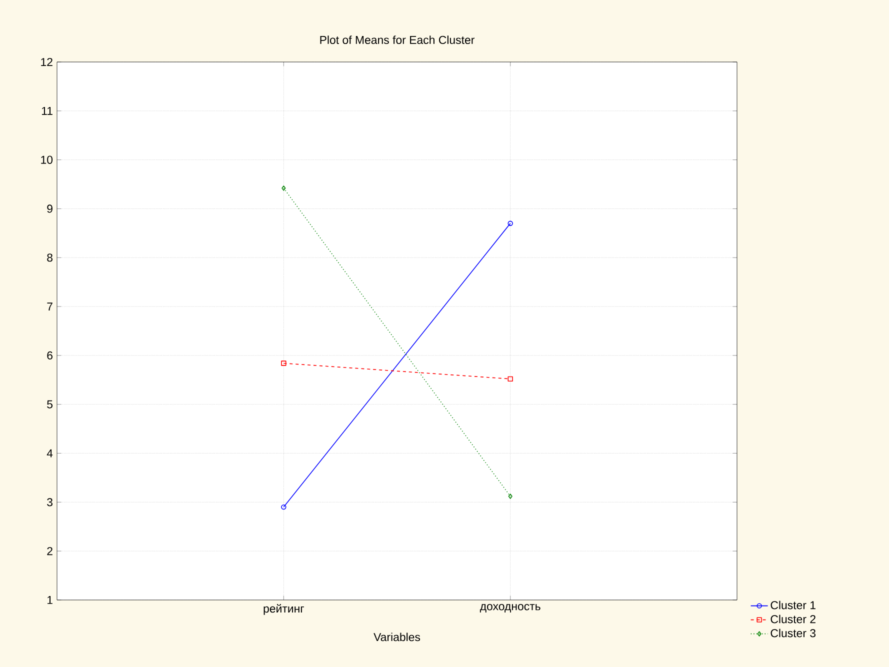  What do you see at coordinates (49, 600) in the screenshot?
I see `y-tick-label: 1` at bounding box center [49, 600].